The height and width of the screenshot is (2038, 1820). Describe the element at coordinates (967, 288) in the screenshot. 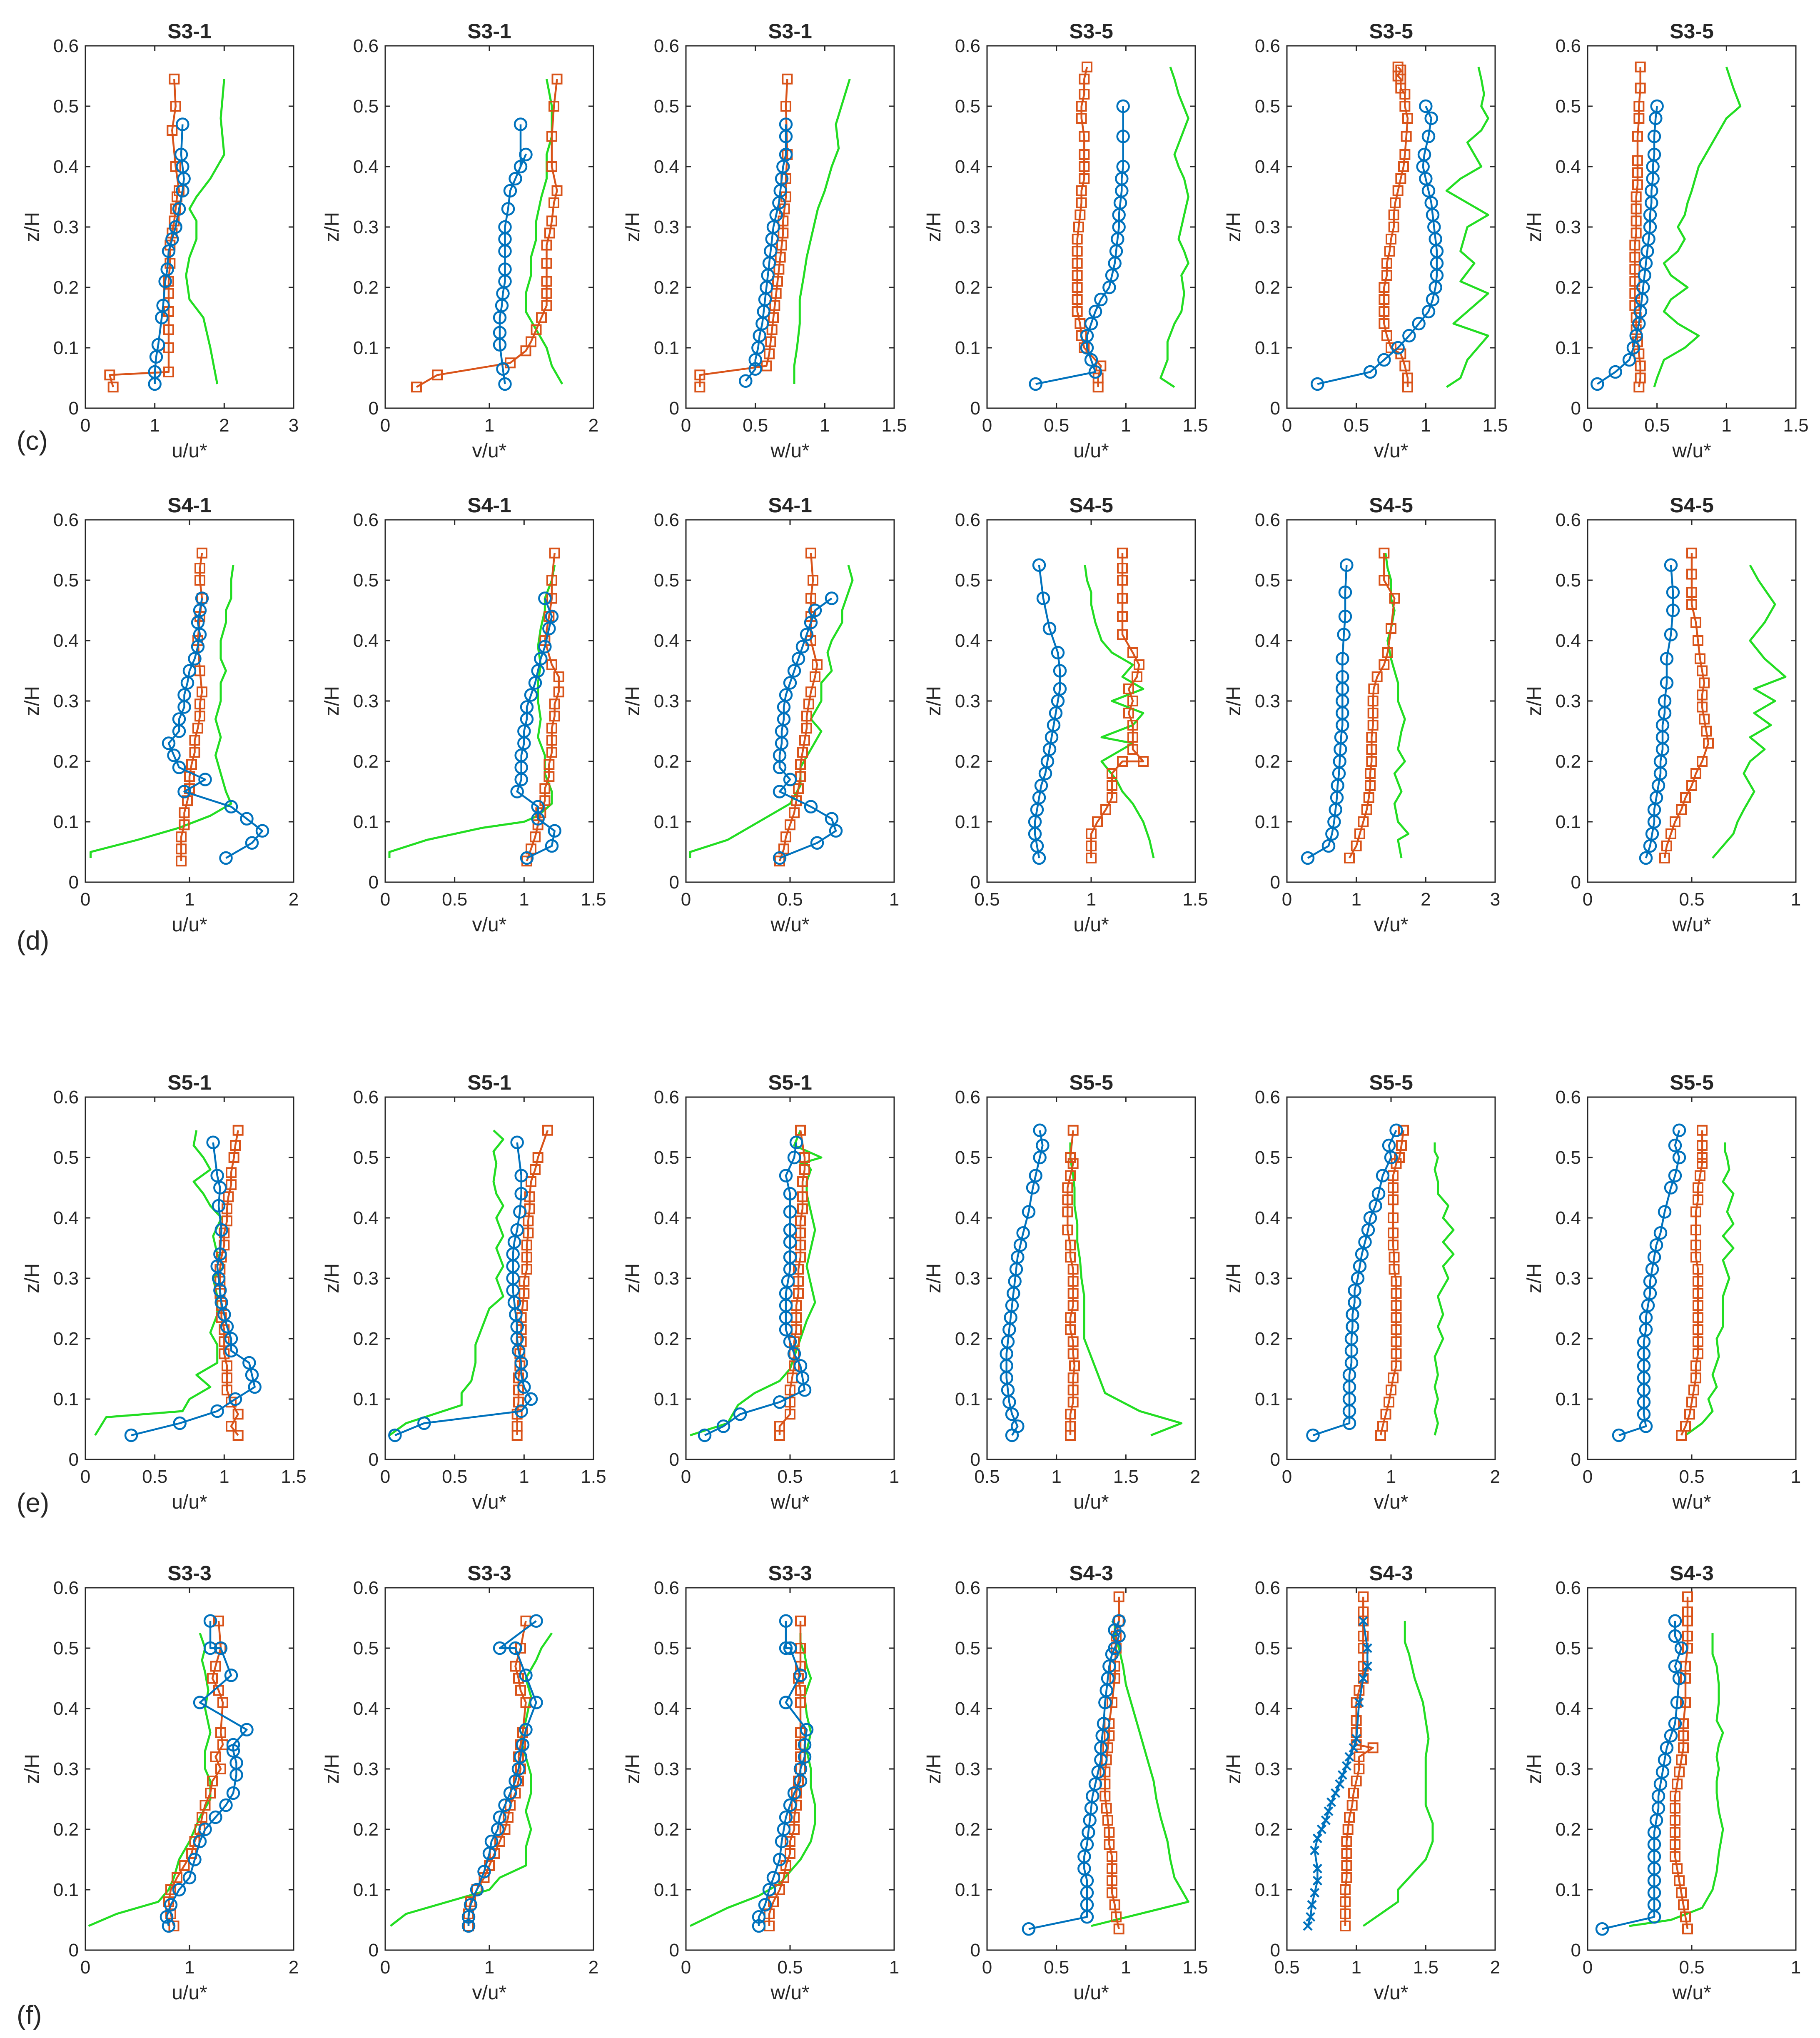

I see `y-tick-label: 0.2` at that location.